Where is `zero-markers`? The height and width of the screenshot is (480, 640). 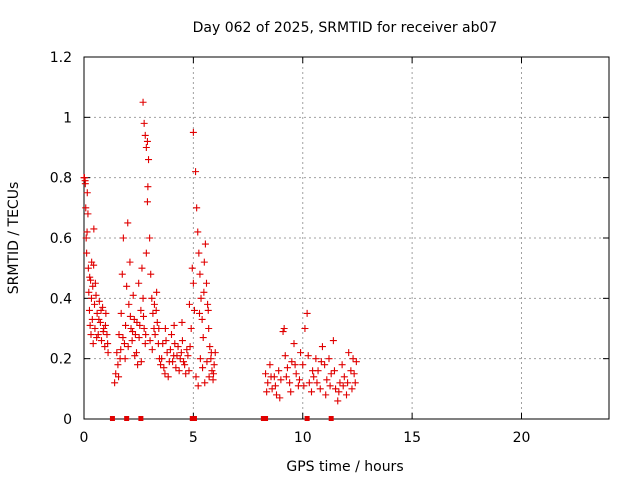
zero-markers is located at coordinates (221, 418).